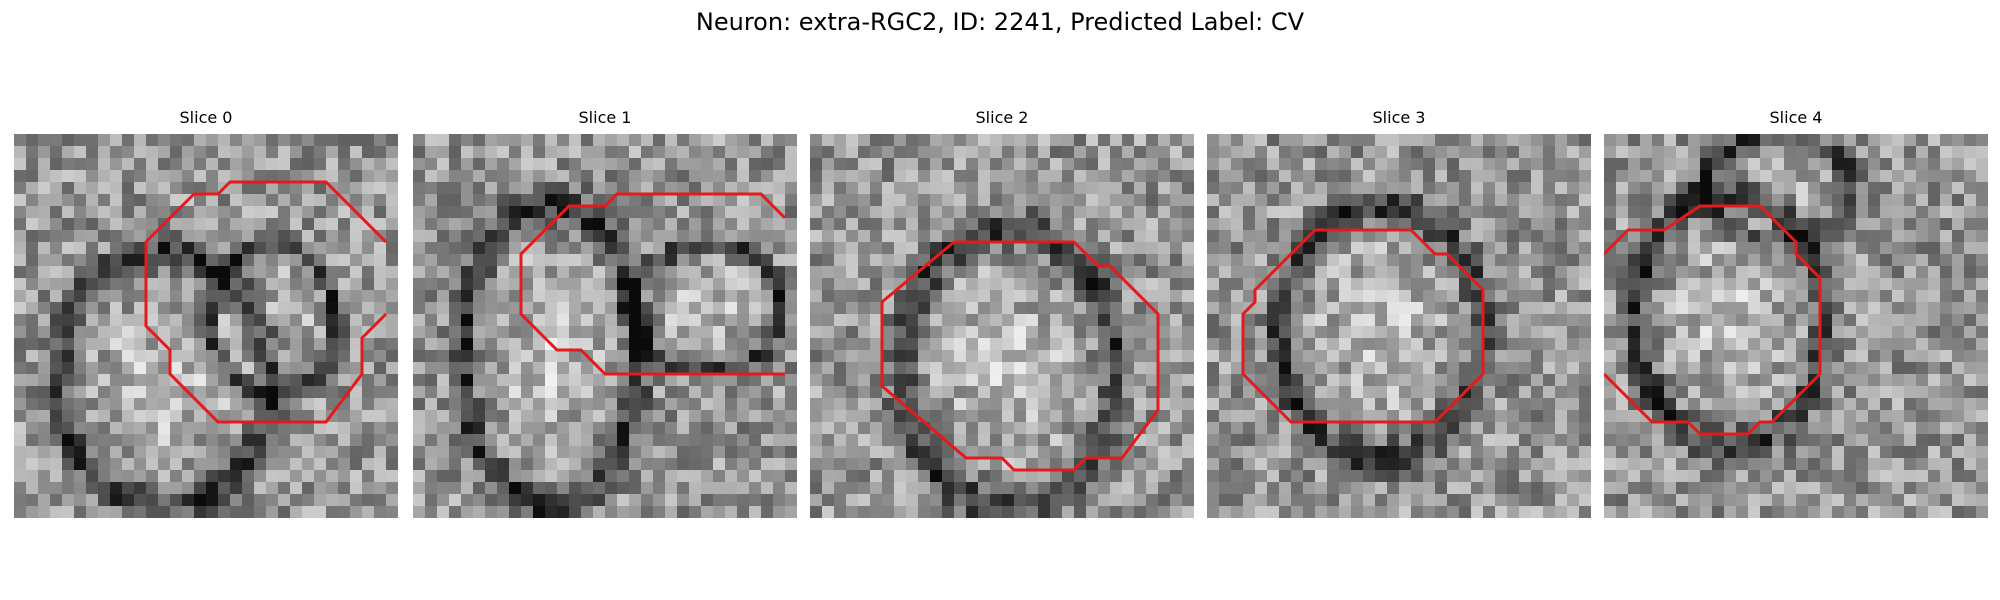 The height and width of the screenshot is (600, 2000). I want to click on slice-panel-3: Slice 3, so click(1399, 312).